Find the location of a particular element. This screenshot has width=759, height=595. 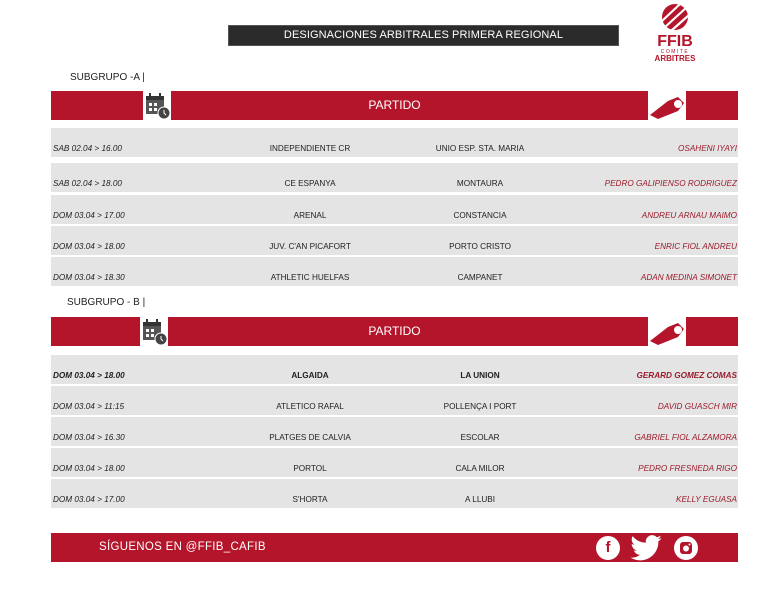

ffib-logo: FFIB COMITE ARBITRES is located at coordinates (675, 33).